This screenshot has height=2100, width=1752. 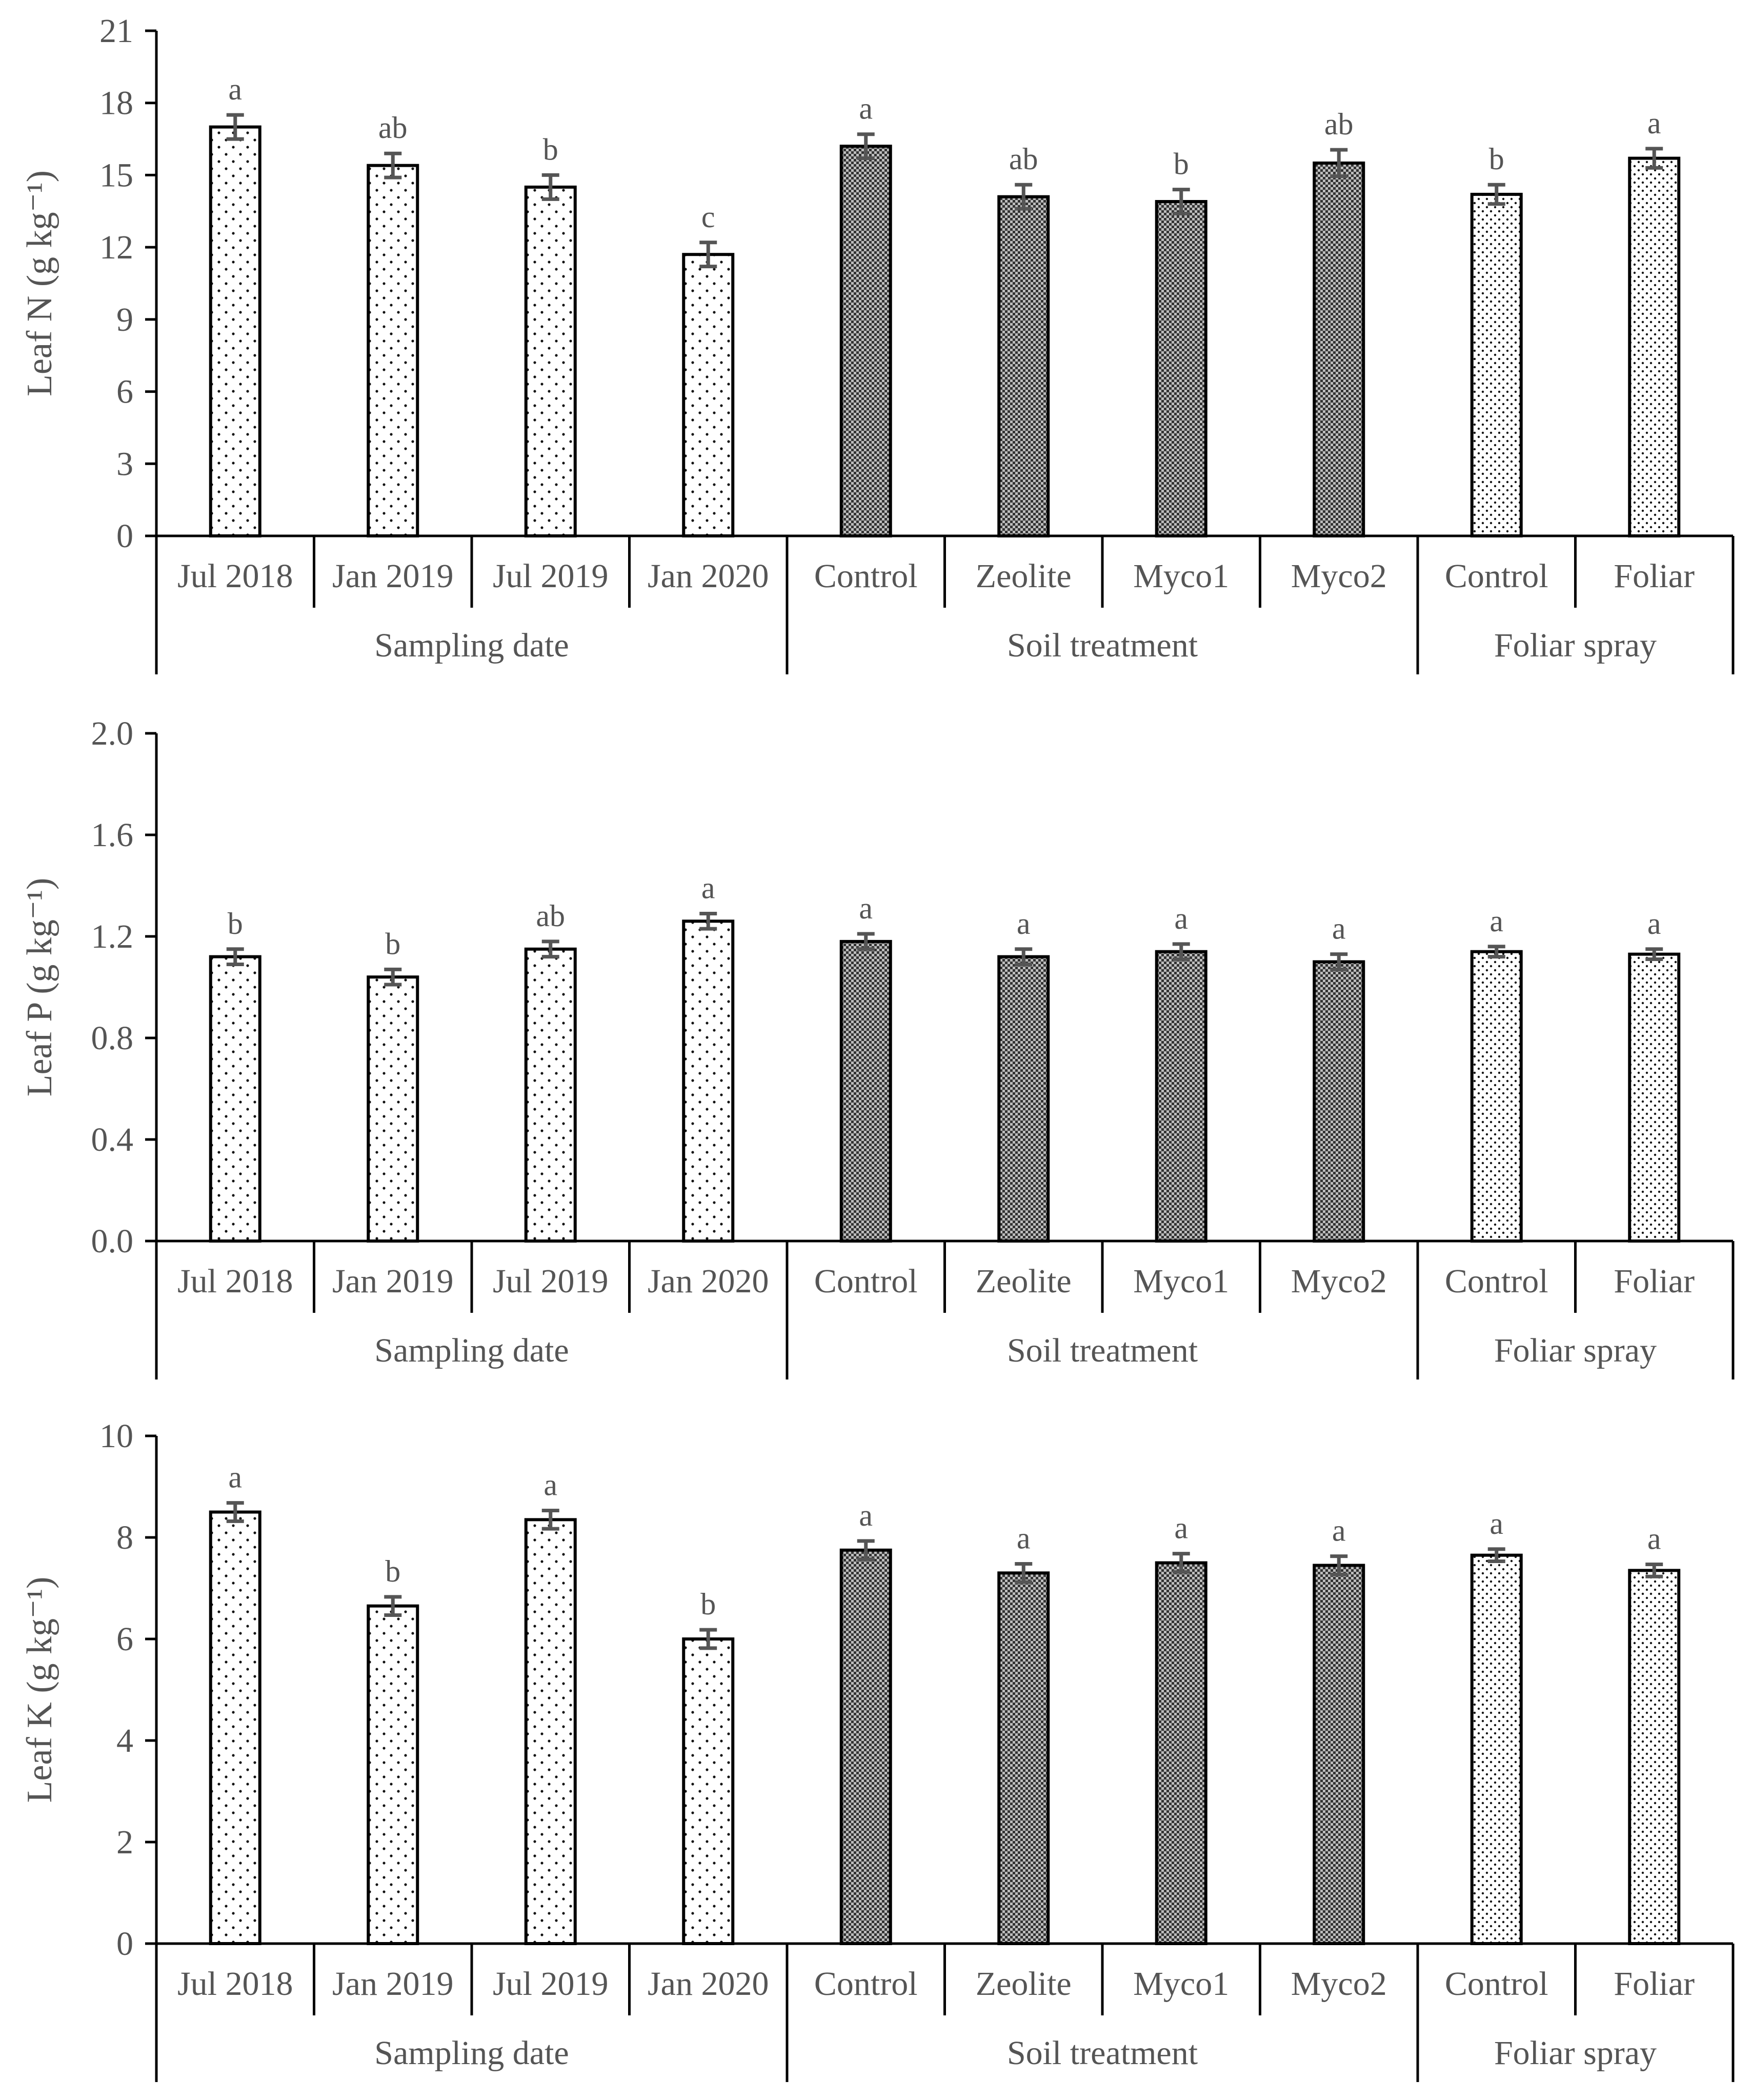 What do you see at coordinates (116, 1436) in the screenshot?
I see `leaf-k-y-tick-label: 10` at bounding box center [116, 1436].